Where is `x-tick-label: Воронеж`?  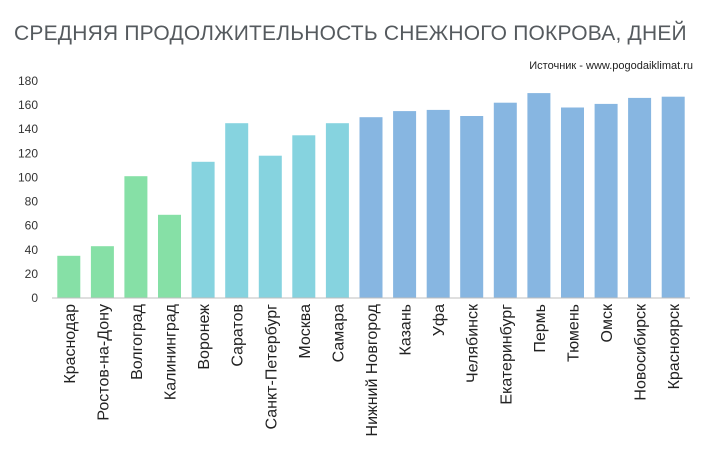 x-tick-label: Воронеж is located at coordinates (204, 337).